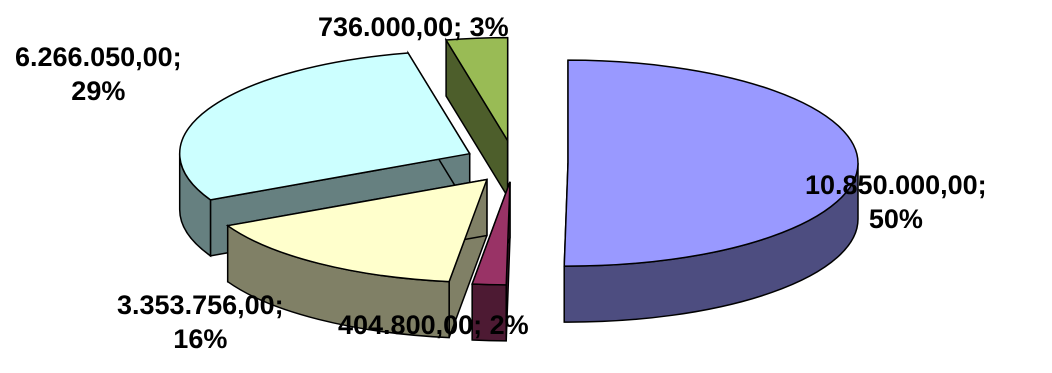  Describe the element at coordinates (491, 233) in the screenshot. I see `pie-slice-2-top` at that location.